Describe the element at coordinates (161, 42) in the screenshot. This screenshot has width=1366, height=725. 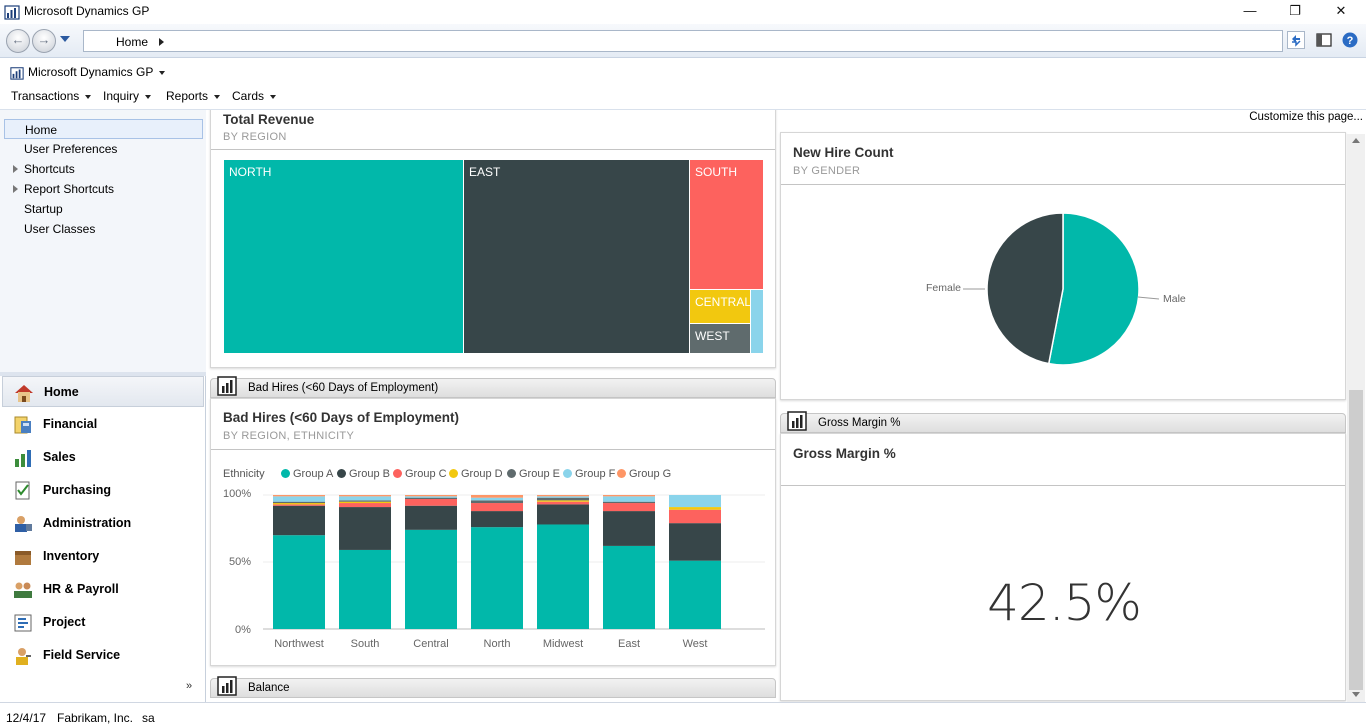
I see `breadcrumb-arrow-icon` at that location.